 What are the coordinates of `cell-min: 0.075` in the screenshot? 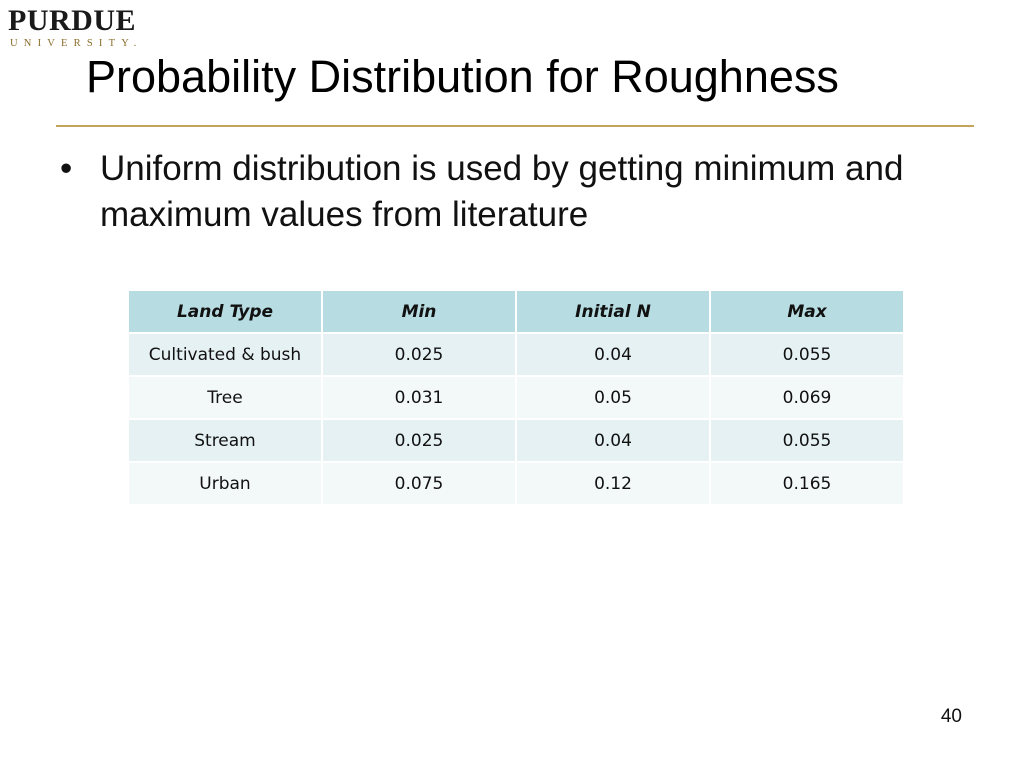 It's located at (419, 483).